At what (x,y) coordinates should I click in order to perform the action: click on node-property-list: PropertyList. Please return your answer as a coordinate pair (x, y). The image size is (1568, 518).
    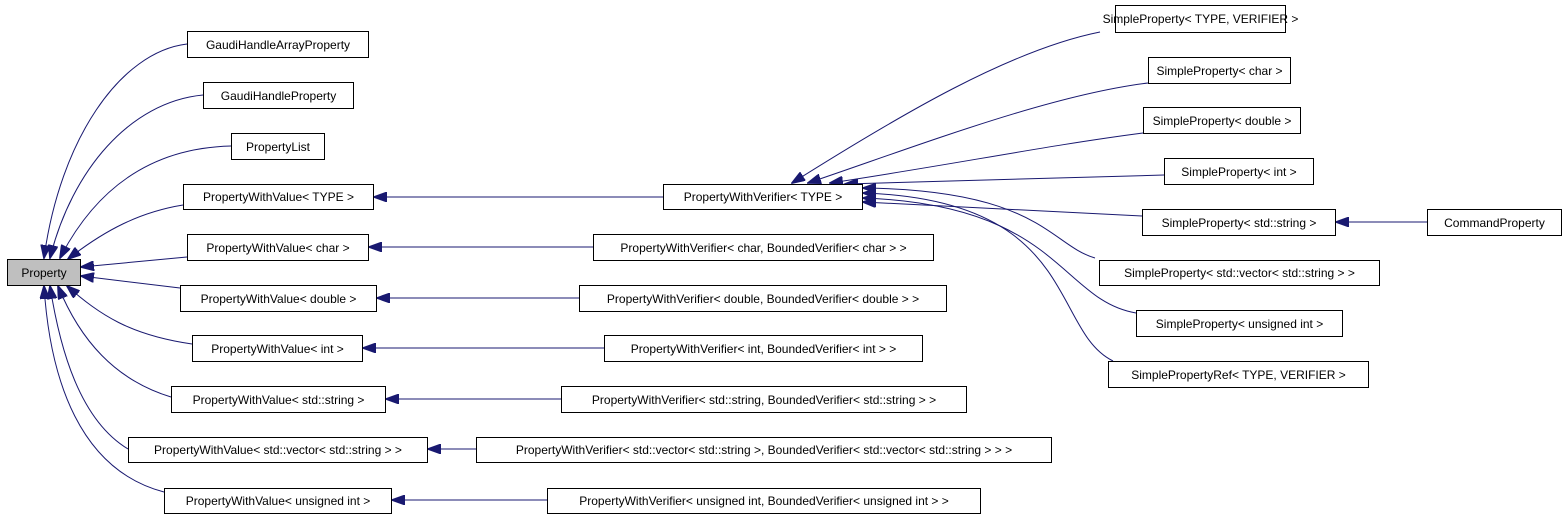
    Looking at the image, I should click on (278, 146).